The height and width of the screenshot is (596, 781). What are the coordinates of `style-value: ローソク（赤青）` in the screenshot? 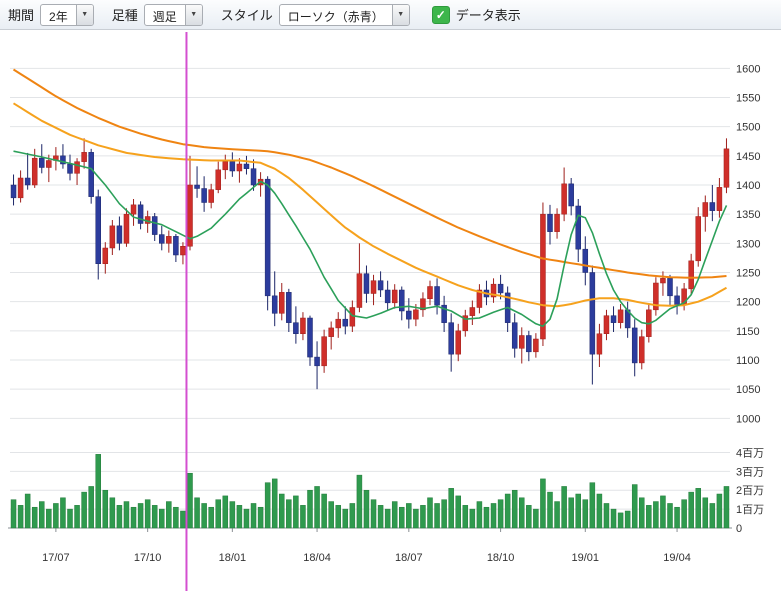 It's located at (335, 16).